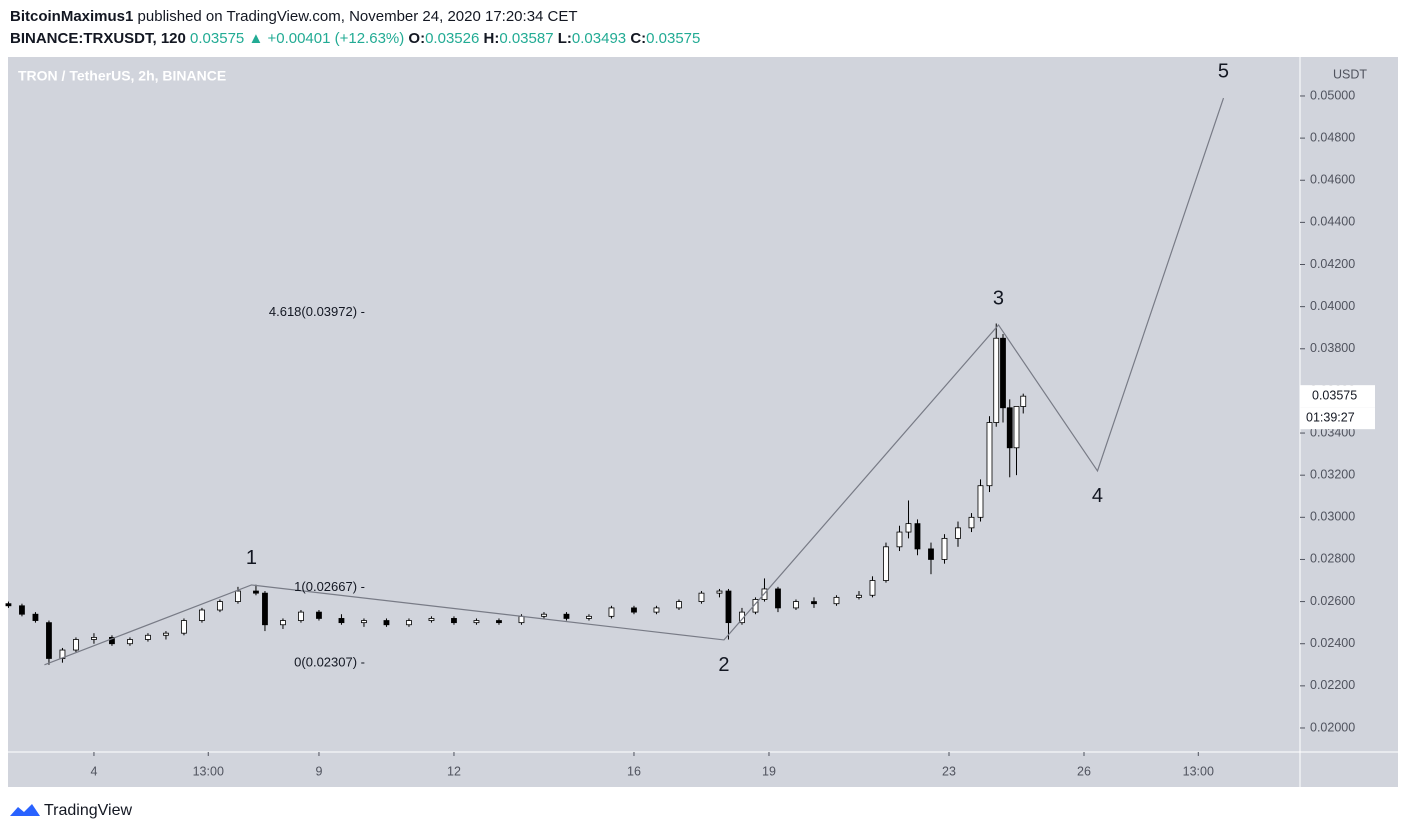 This screenshot has height=835, width=1409. I want to click on wave-label: 5, so click(1223, 71).